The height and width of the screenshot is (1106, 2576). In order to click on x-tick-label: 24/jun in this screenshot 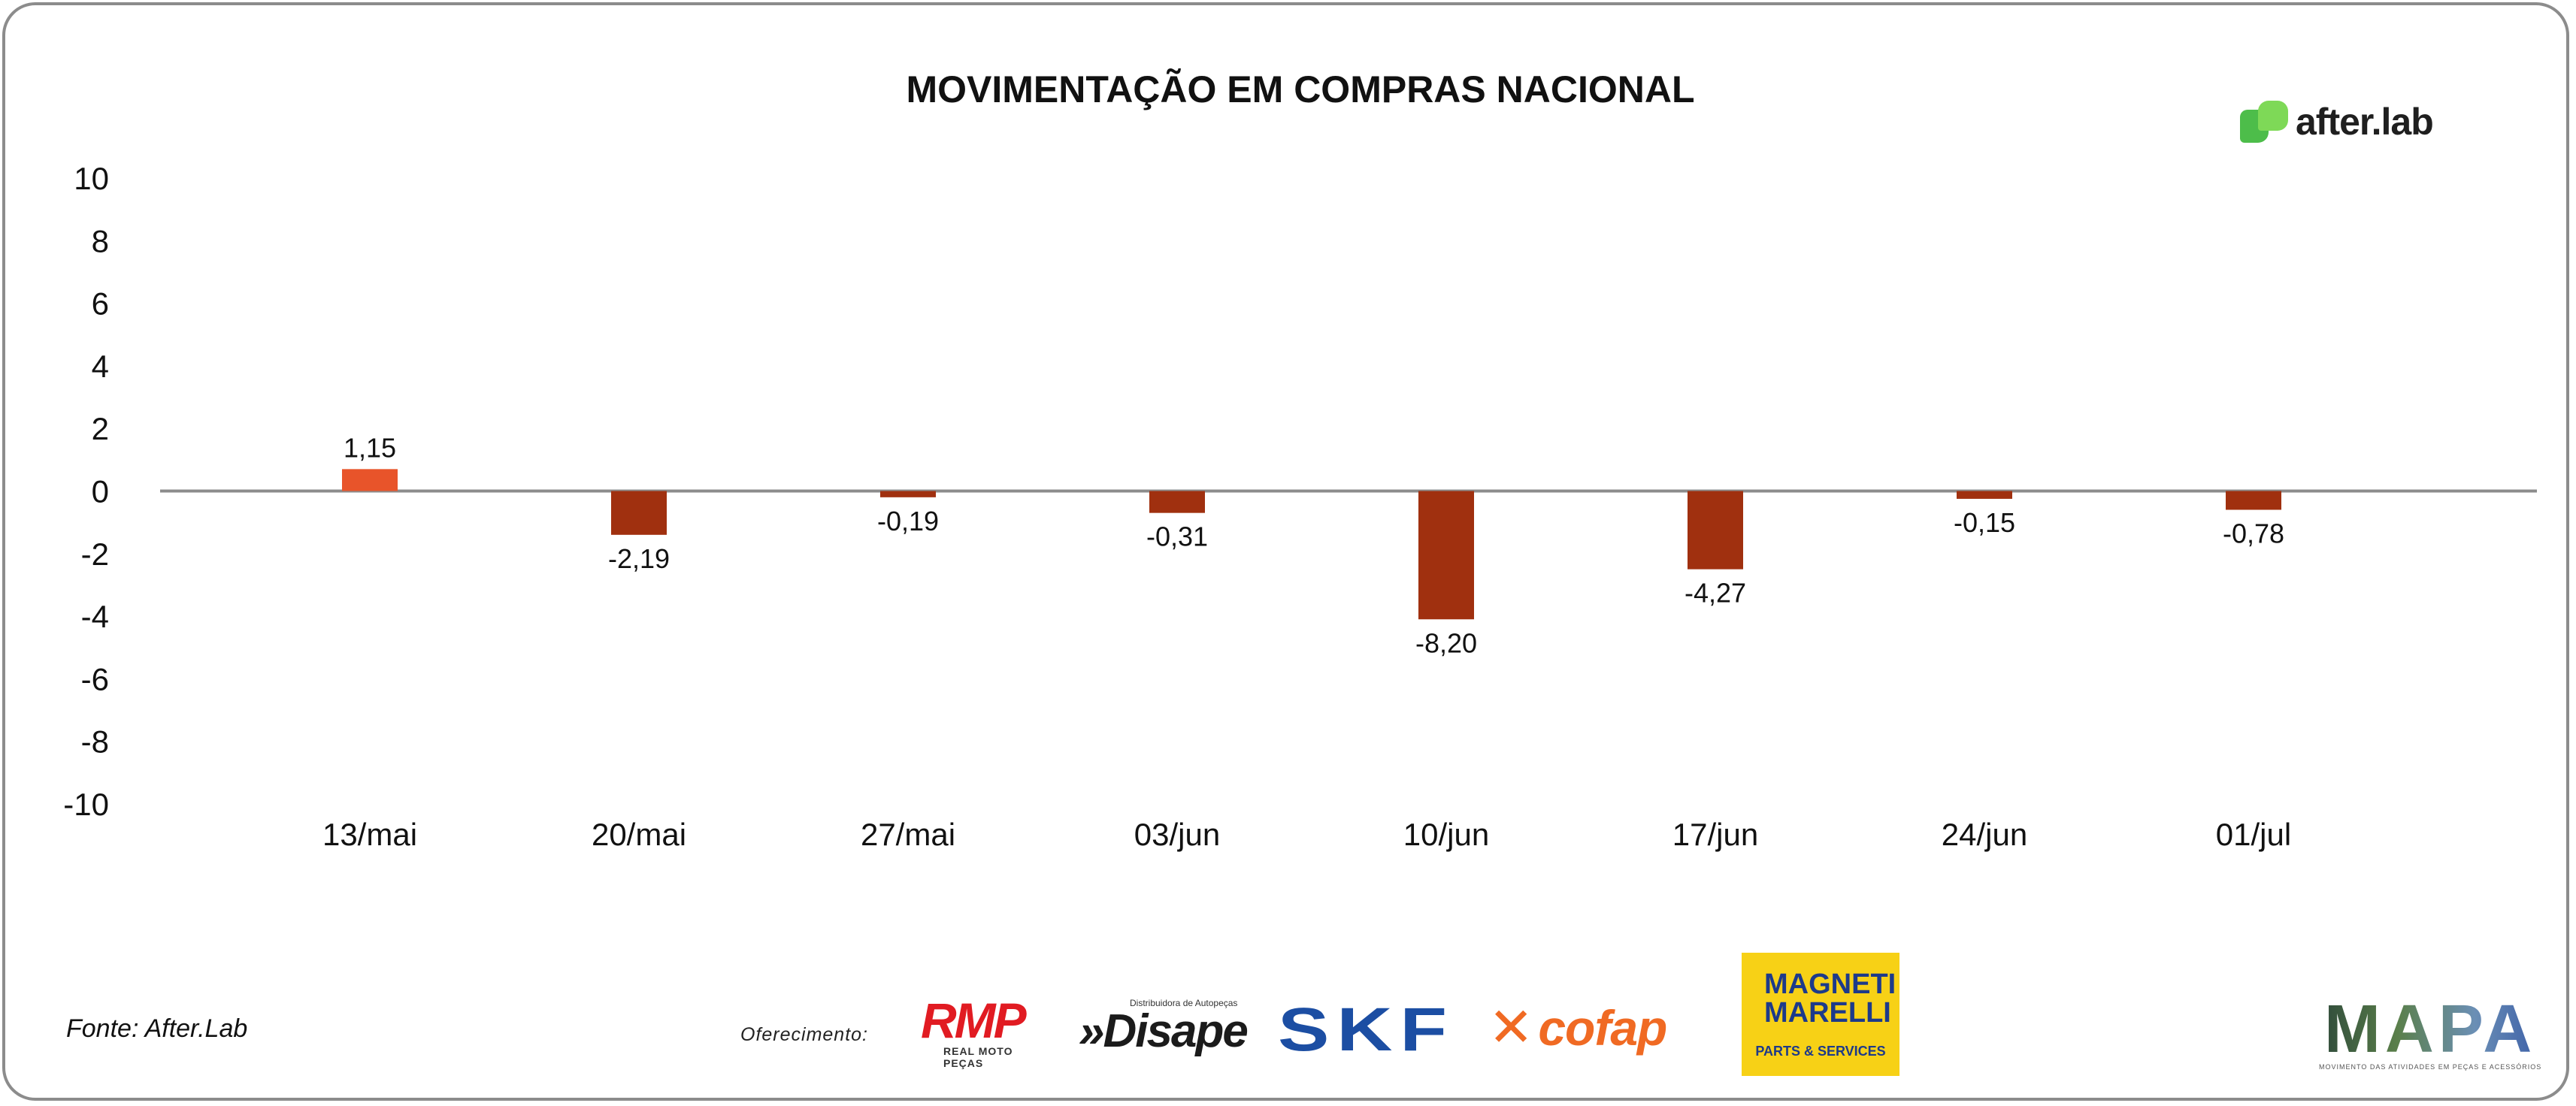, I will do `click(1984, 834)`.